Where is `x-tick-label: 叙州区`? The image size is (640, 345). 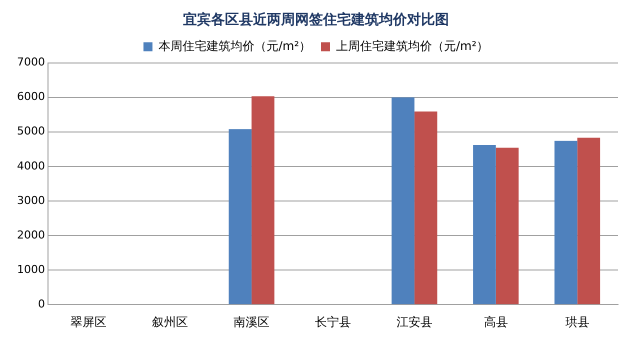 x-tick-label: 叙州区 is located at coordinates (170, 321).